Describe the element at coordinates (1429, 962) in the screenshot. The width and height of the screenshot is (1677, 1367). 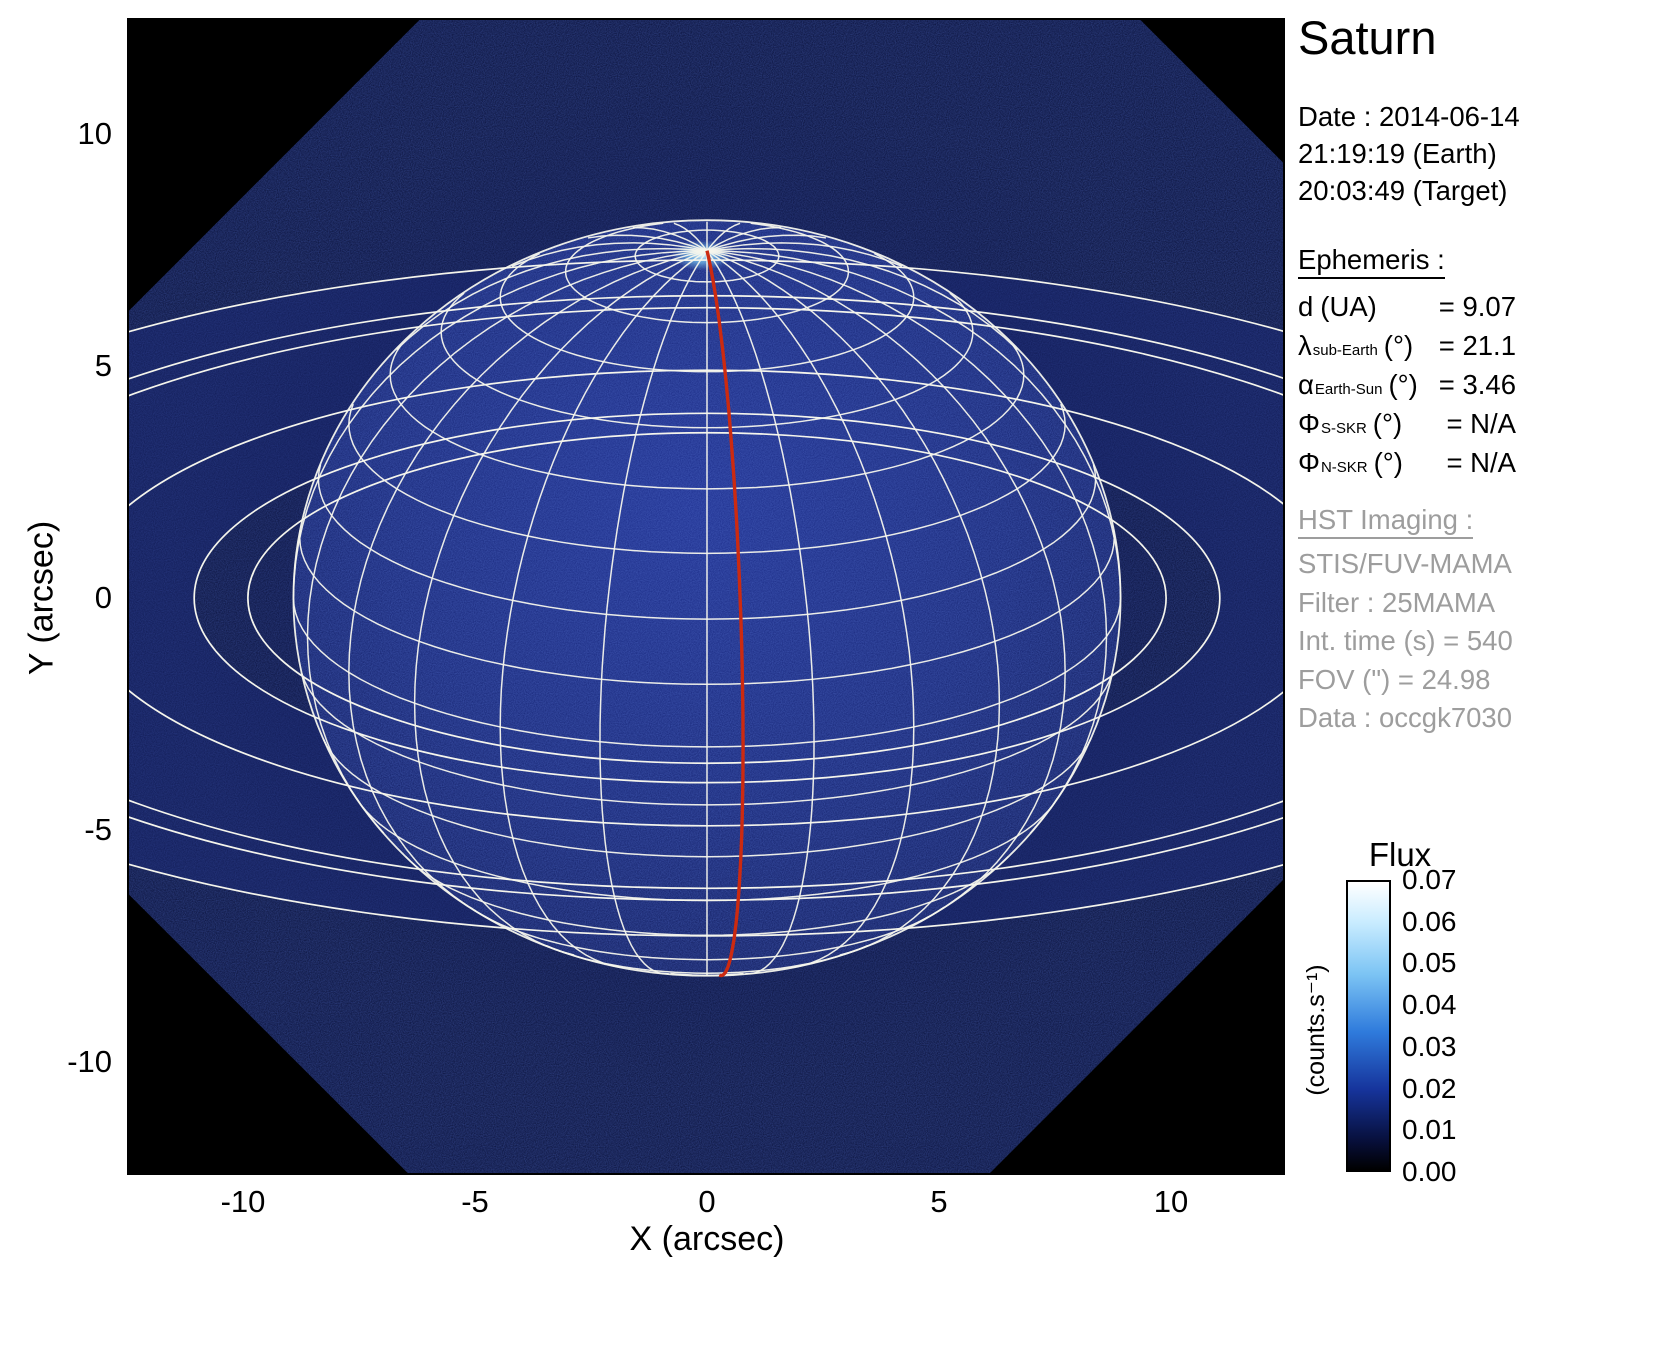
I see `colorbar-tick-label: 0.05` at that location.